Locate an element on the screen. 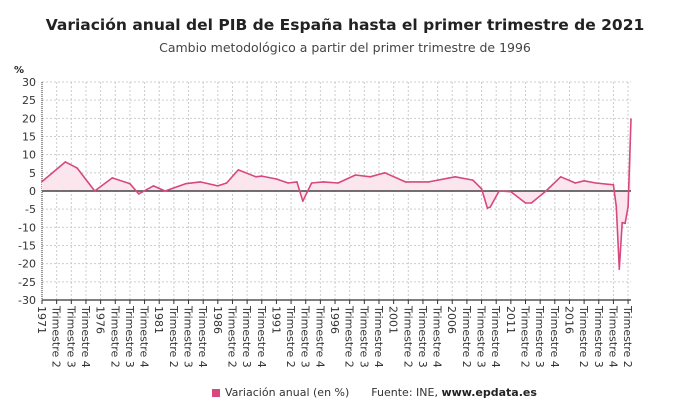 The width and height of the screenshot is (690, 405). y-tick-label: -20 is located at coordinates (27, 264).